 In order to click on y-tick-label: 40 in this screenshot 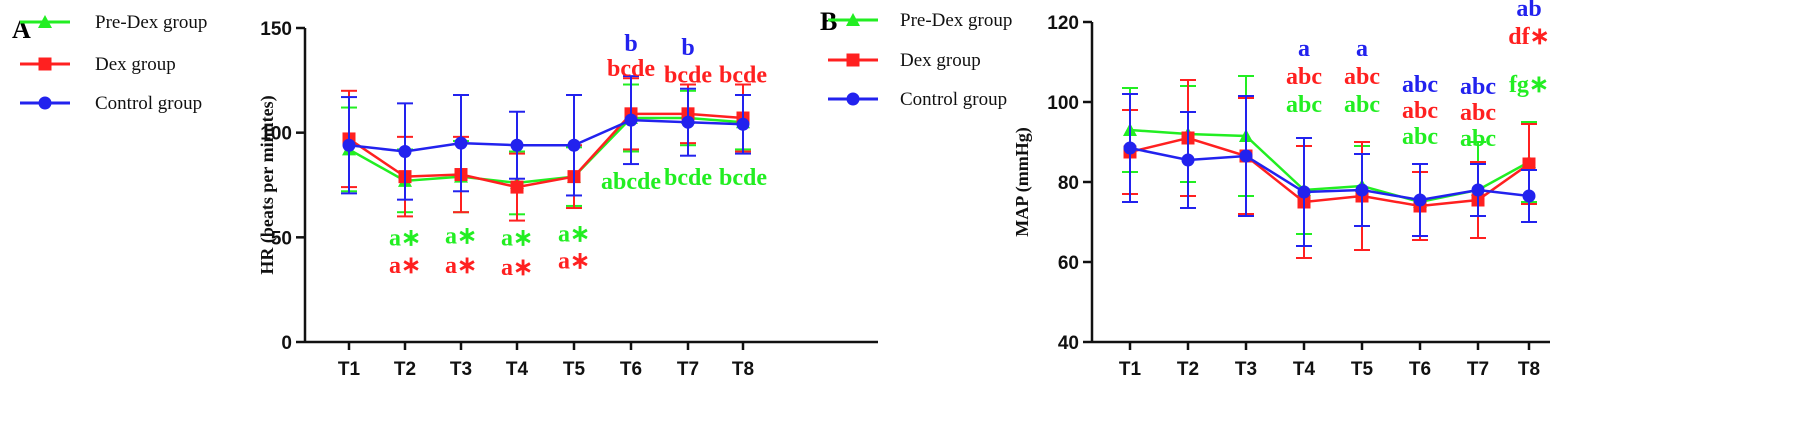, I will do `click(1068, 343)`.